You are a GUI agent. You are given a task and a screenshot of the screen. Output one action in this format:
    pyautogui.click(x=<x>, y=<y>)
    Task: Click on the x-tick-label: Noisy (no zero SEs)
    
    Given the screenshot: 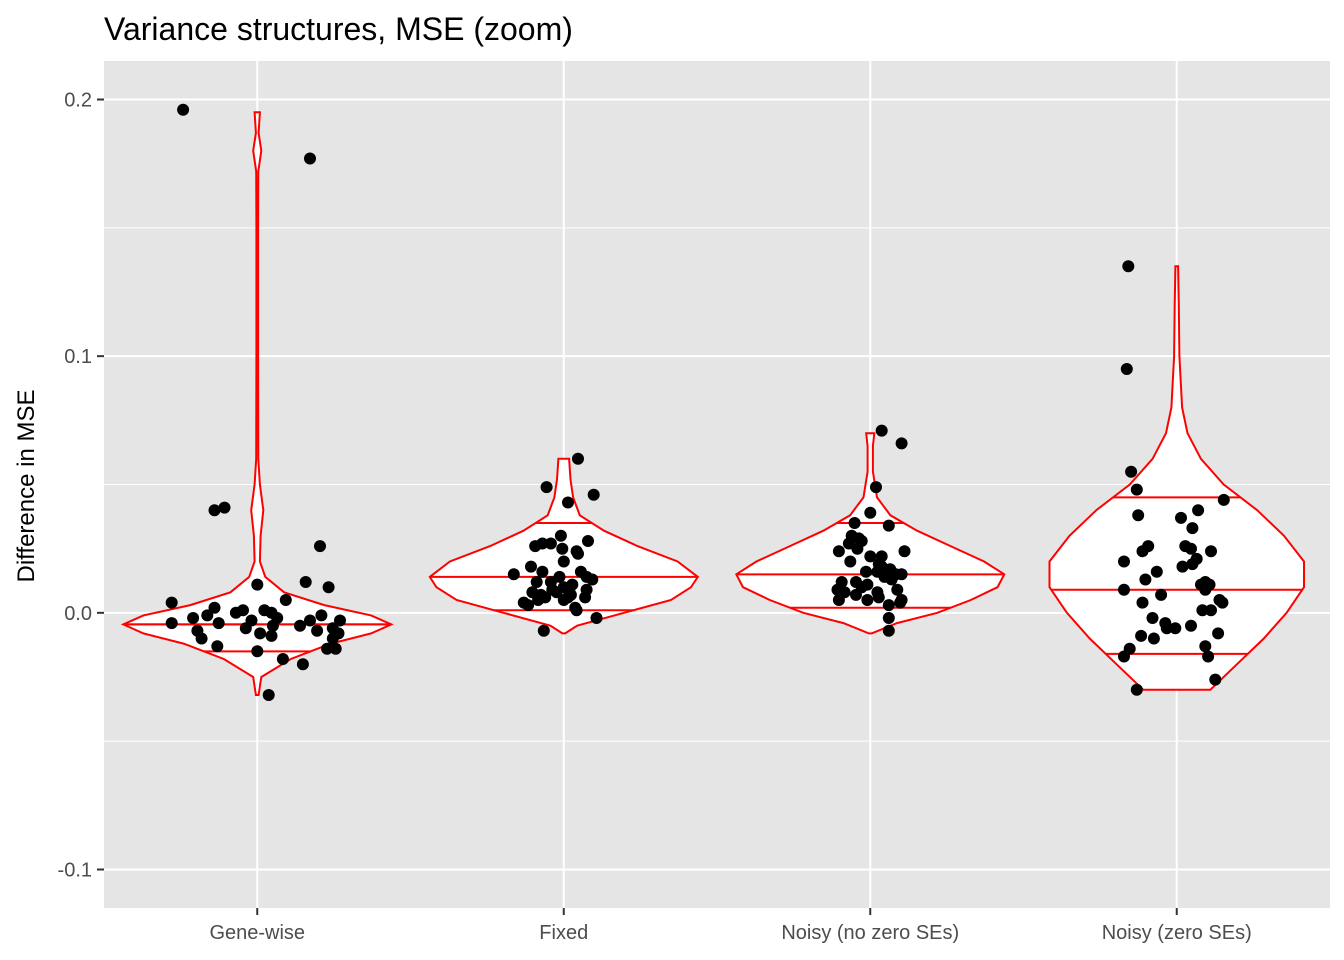 What is the action you would take?
    pyautogui.click(x=870, y=933)
    